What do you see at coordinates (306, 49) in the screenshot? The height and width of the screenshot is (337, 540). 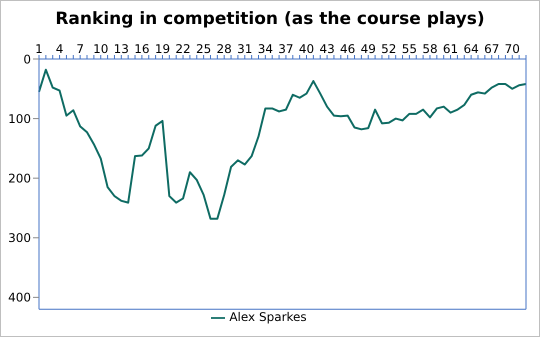 I see `x-tick-label: 40` at bounding box center [306, 49].